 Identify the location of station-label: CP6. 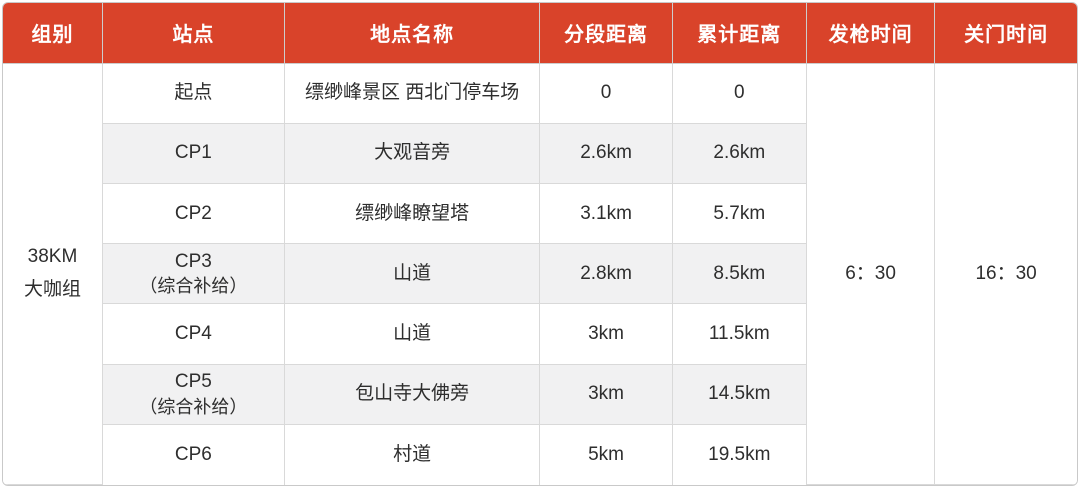
(193, 454).